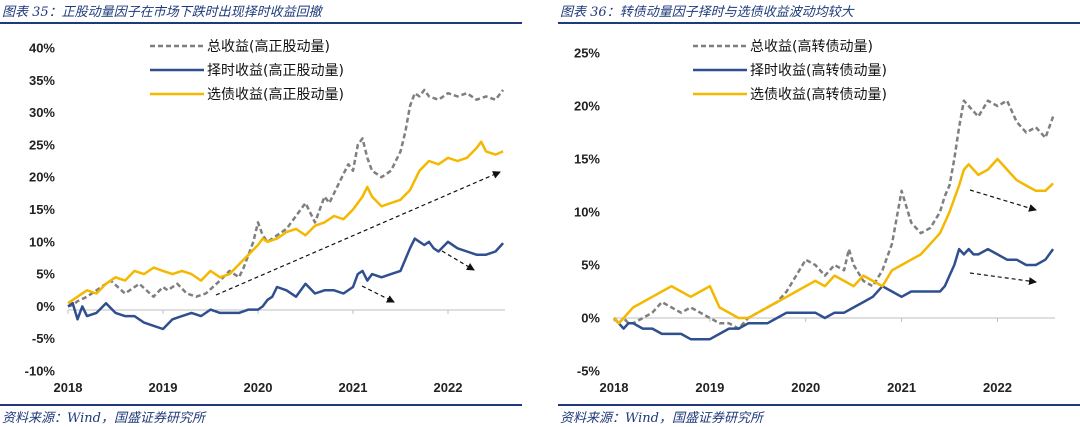 Image resolution: width=1080 pixels, height=427 pixels. I want to click on legend-label: 总收益(高转债动量), so click(811, 46).